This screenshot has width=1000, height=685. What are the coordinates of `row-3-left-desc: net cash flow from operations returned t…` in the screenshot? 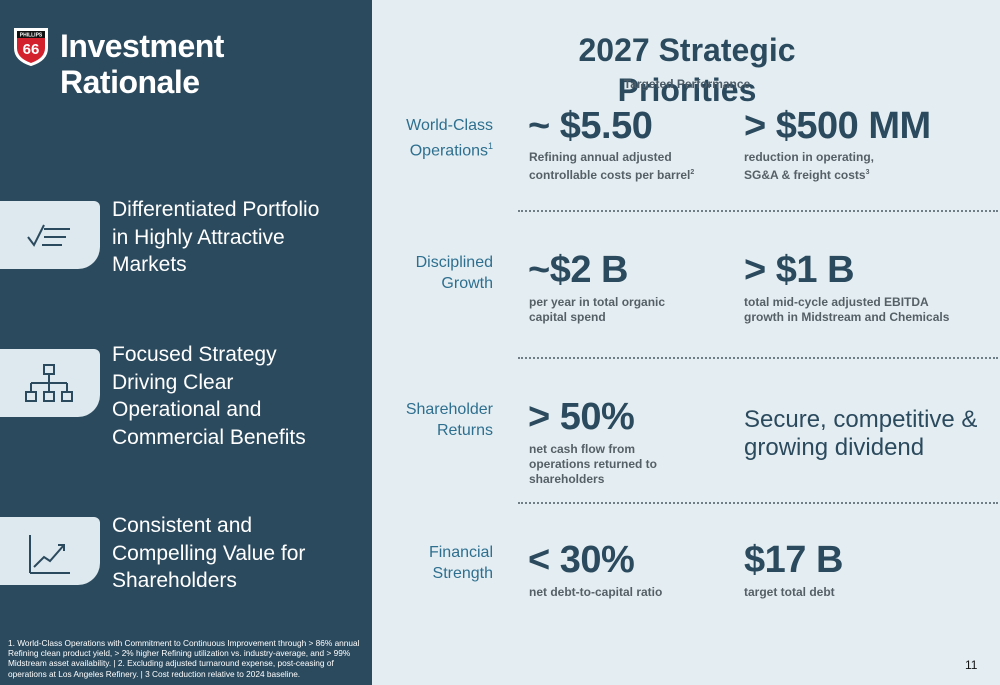 It's located at (593, 464).